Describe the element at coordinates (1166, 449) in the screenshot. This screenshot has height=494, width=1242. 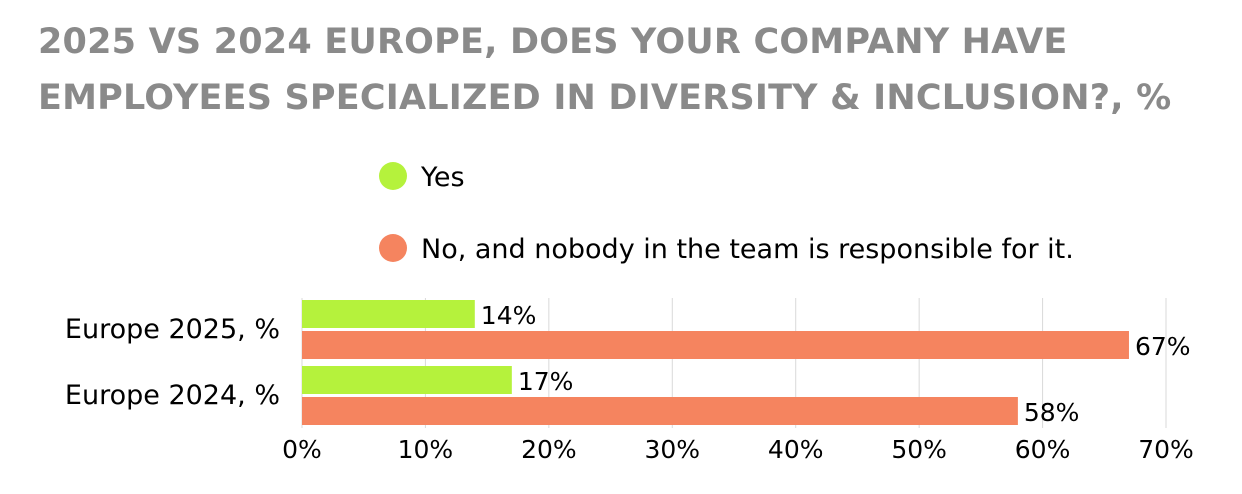
I see `x-tick-label: 70%` at that location.